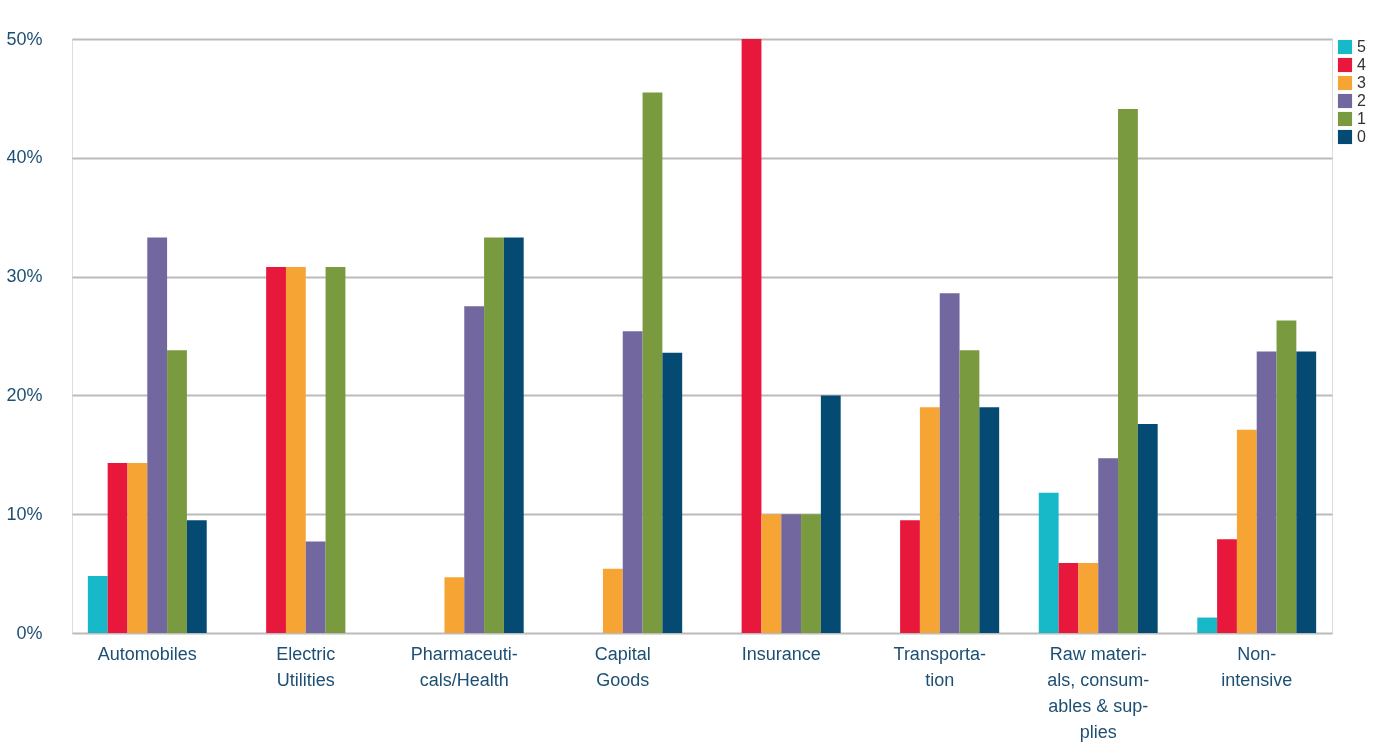  Describe the element at coordinates (24, 394) in the screenshot. I see `y-tick-label: 20%` at that location.